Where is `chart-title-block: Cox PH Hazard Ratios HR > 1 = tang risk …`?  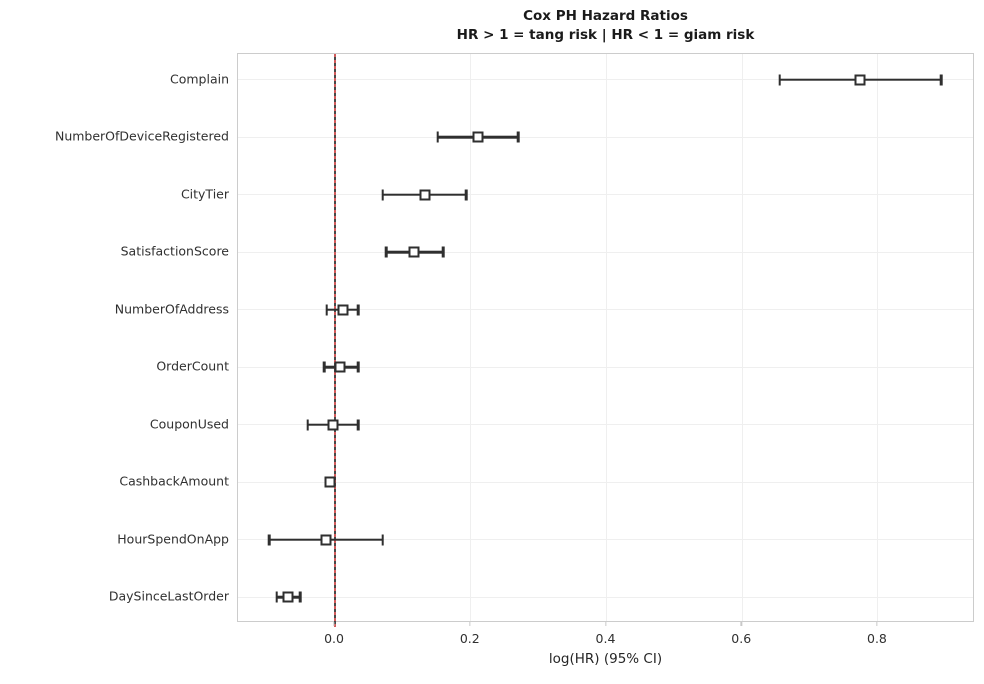 chart-title-block: Cox PH Hazard Ratios HR > 1 = tang risk … is located at coordinates (605, 26).